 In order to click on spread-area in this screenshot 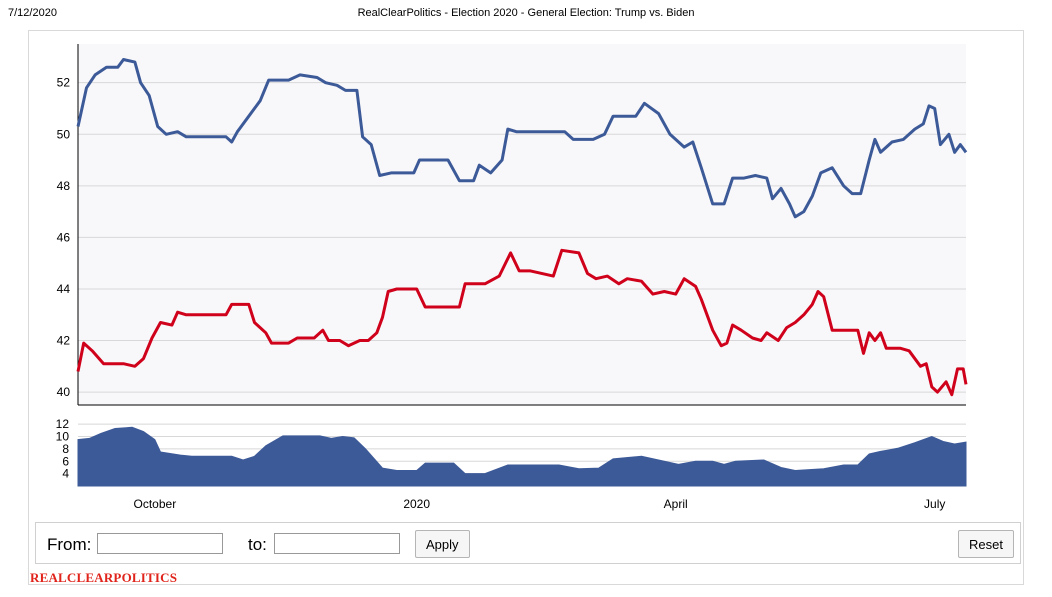, I will do `click(522, 456)`.